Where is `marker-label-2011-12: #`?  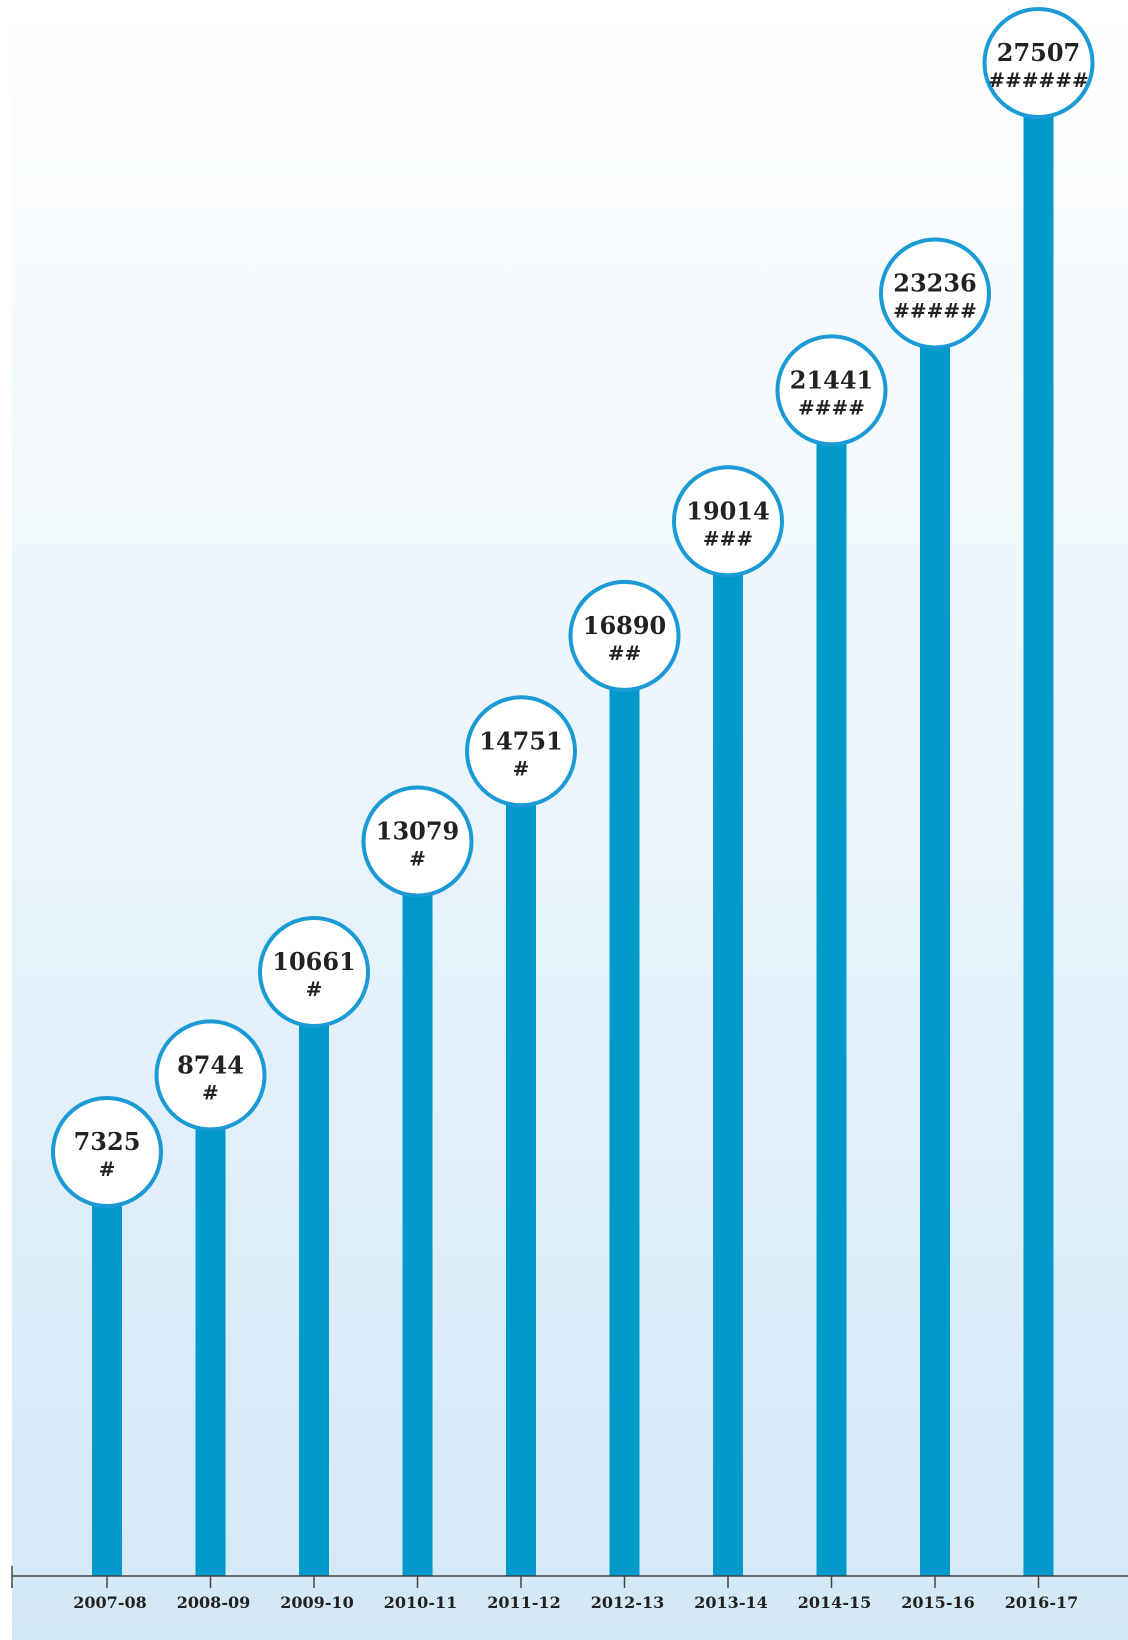
marker-label-2011-12: # is located at coordinates (521, 768).